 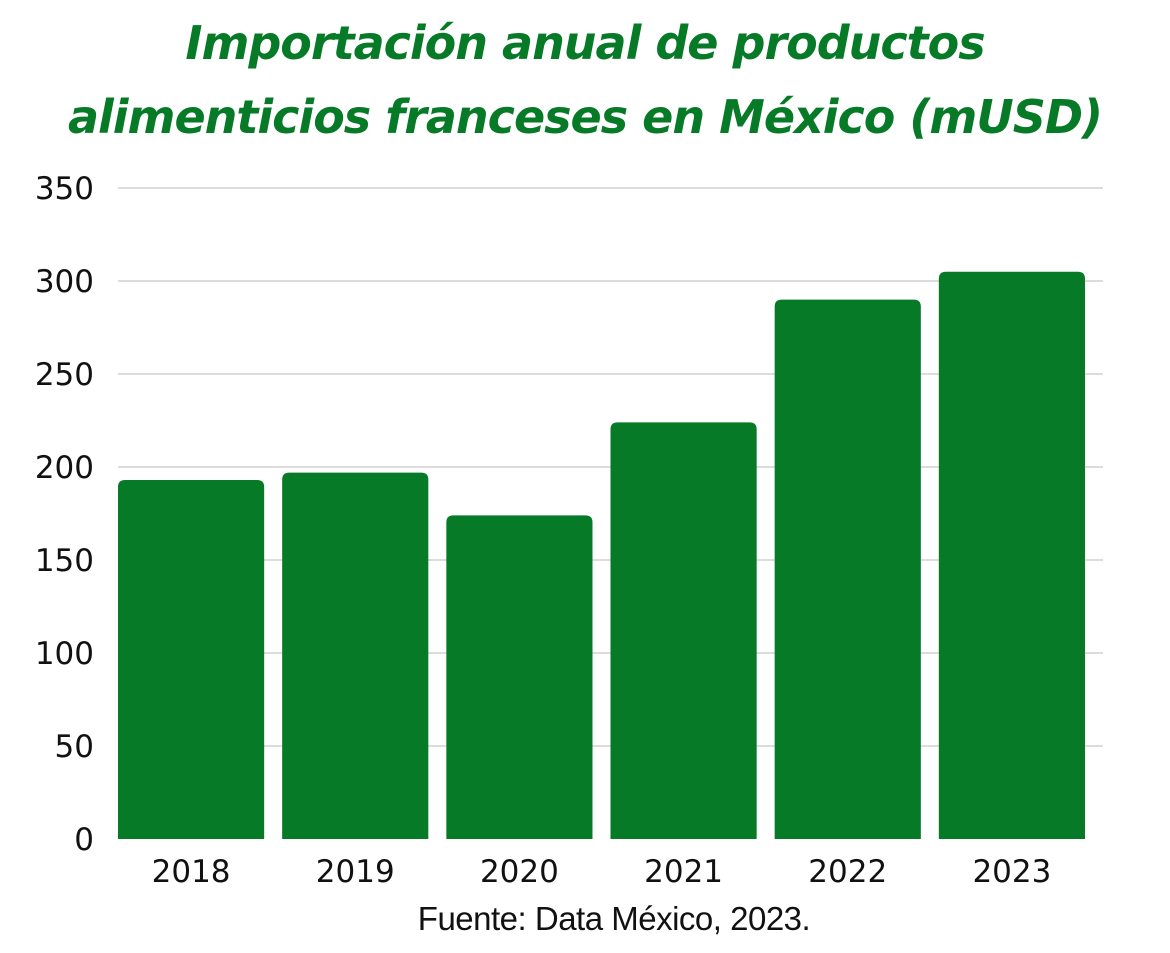 What do you see at coordinates (191, 872) in the screenshot?
I see `x-tick-label: 2018` at bounding box center [191, 872].